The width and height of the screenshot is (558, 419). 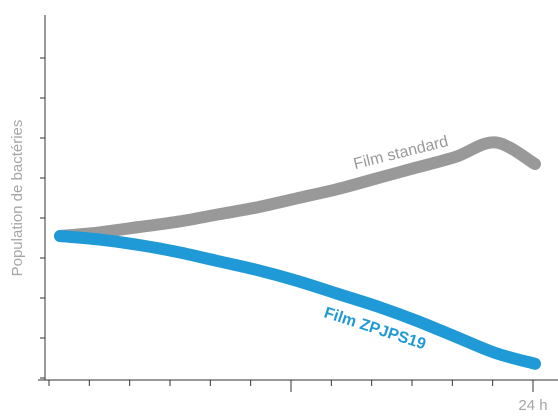 I want to click on x-ticks, so click(x=291, y=386).